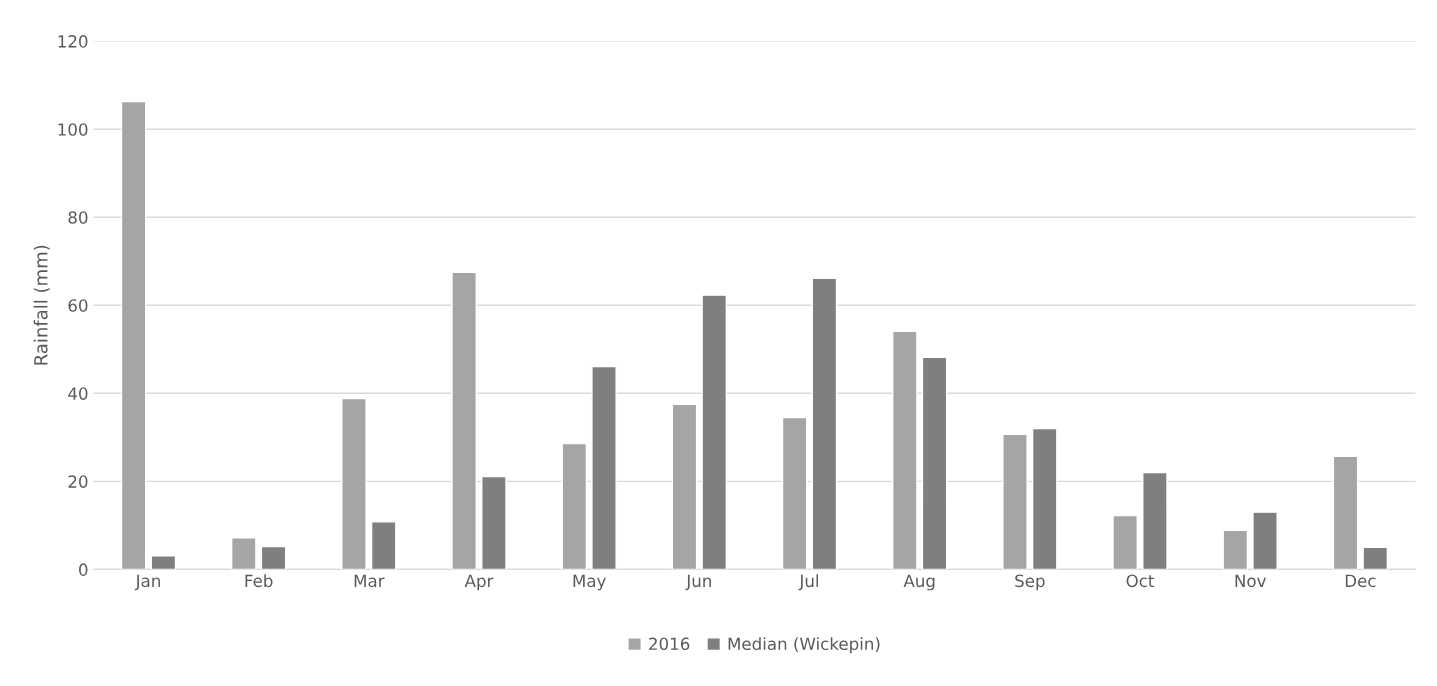  Describe the element at coordinates (1030, 582) in the screenshot. I see `x-tick-label: Sep` at that location.